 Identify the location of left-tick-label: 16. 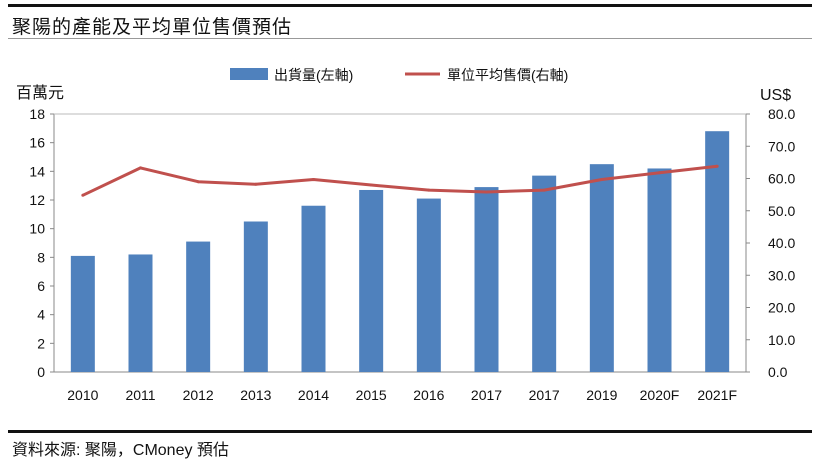
(37, 143).